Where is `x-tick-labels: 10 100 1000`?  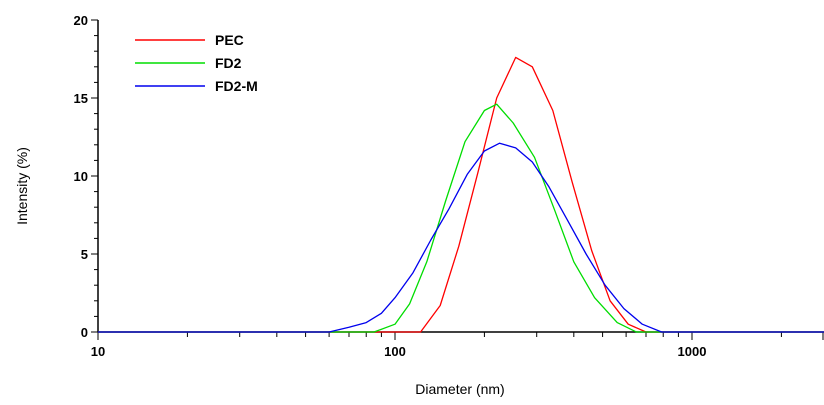 x-tick-labels: 10 100 1000 is located at coordinates (399, 351).